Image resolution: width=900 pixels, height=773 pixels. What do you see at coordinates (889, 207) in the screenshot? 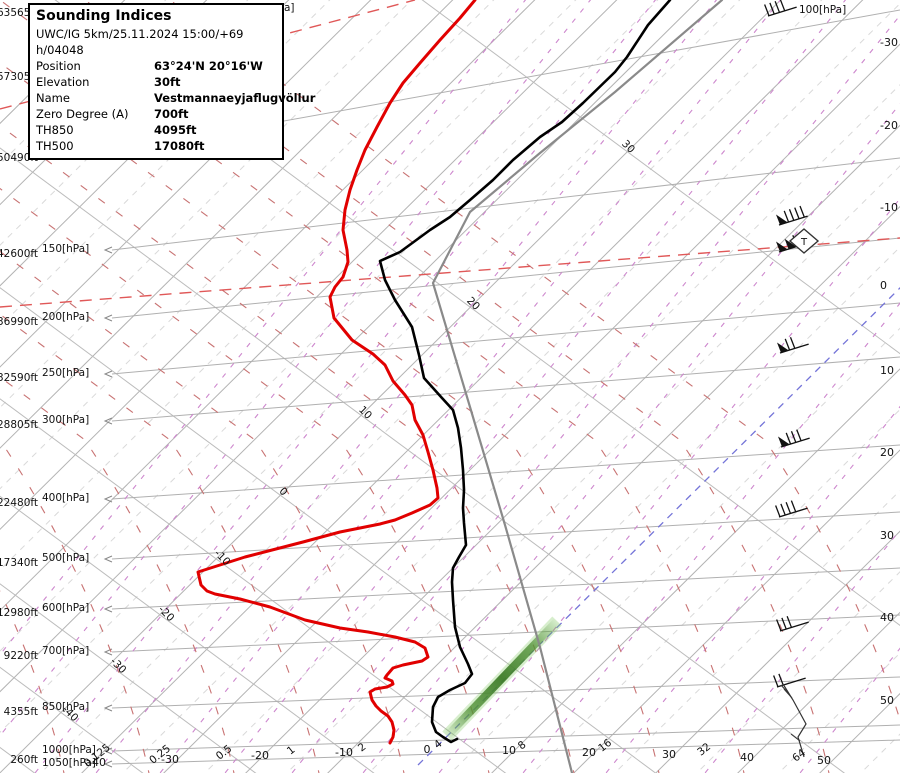
I see `right-temperature-tick-label: -10` at bounding box center [889, 207].